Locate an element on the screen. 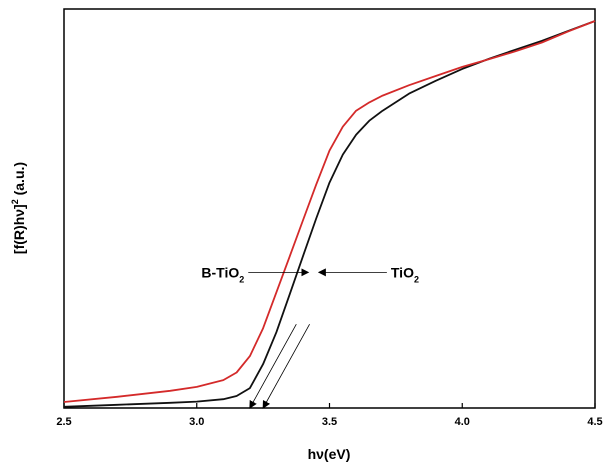 This screenshot has height=466, width=605. y-axis-label: [f(R)hν]2 (a.u.) is located at coordinates (18, 208).